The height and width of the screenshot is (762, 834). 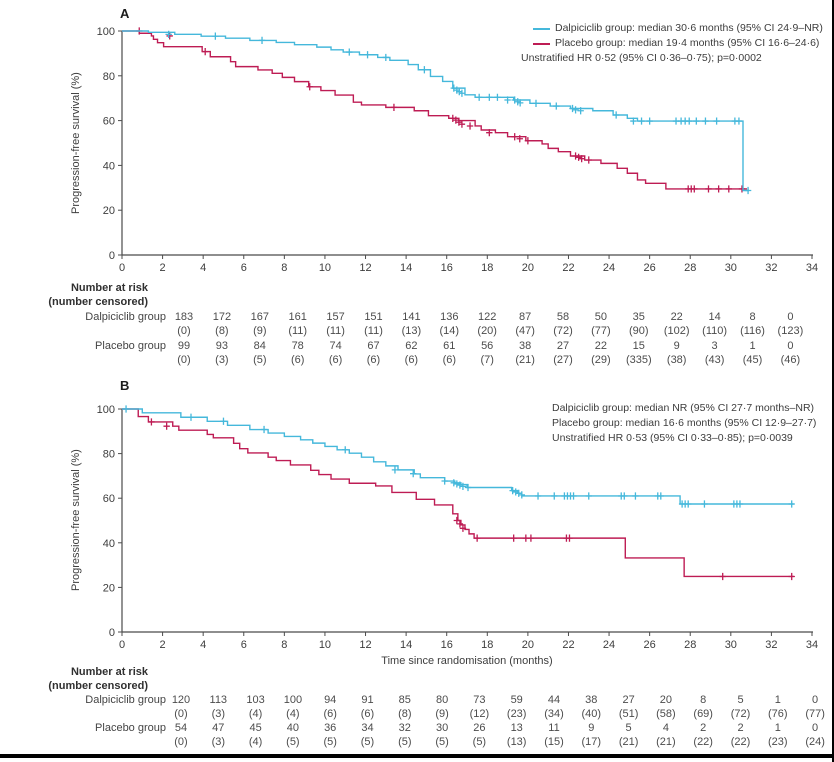 What do you see at coordinates (790, 331) in the screenshot?
I see `risk-censored-value: (123)` at bounding box center [790, 331].